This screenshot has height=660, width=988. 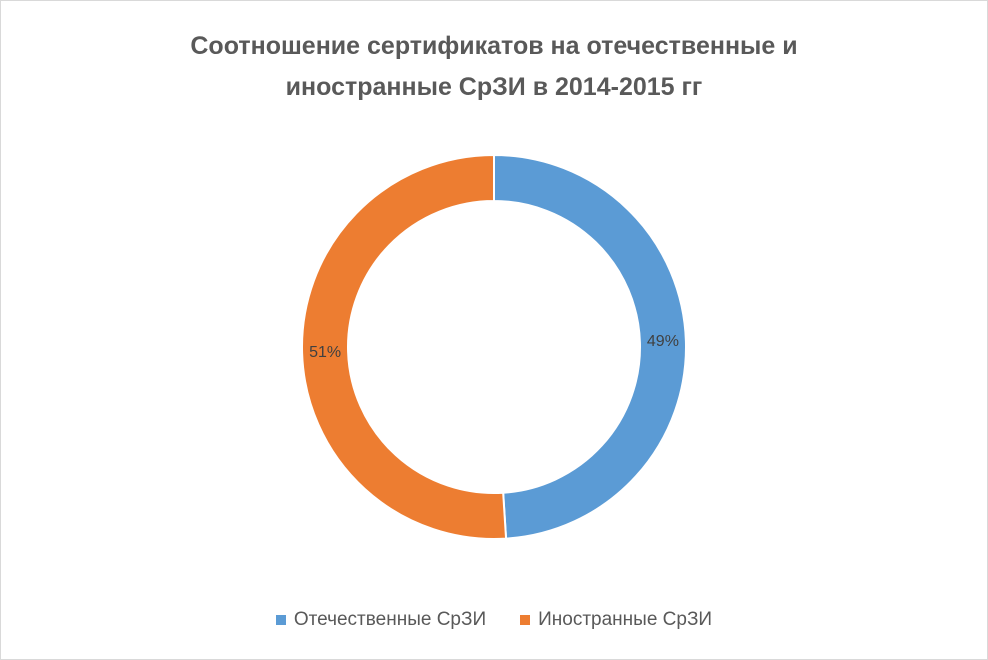 I want to click on legend-item-domestic: Отечественные СрЗИ, so click(x=381, y=620).